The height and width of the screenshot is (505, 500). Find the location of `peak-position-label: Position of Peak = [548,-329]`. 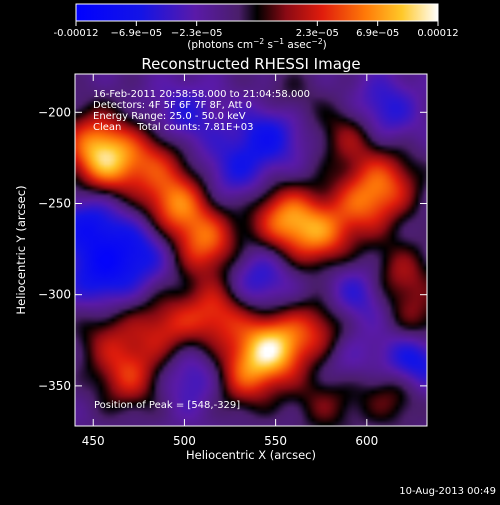

peak-position-label: Position of Peak = [548,-329] is located at coordinates (167, 405).